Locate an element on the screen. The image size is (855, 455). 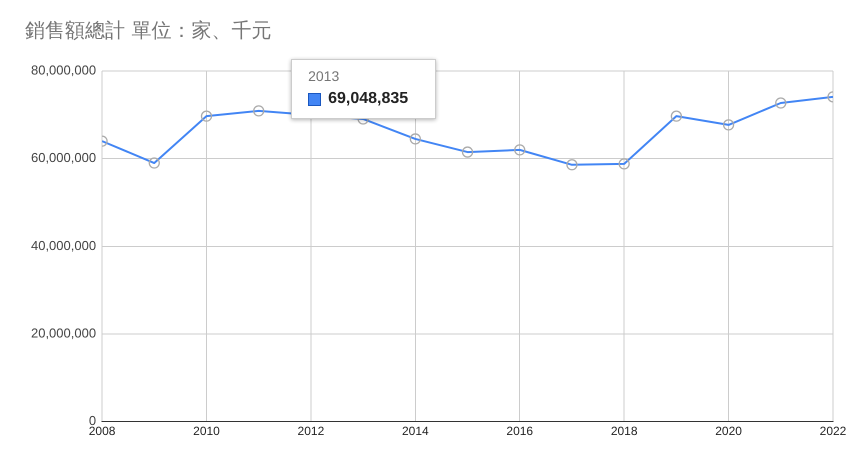
annotation: 2013 is located at coordinates (324, 76).